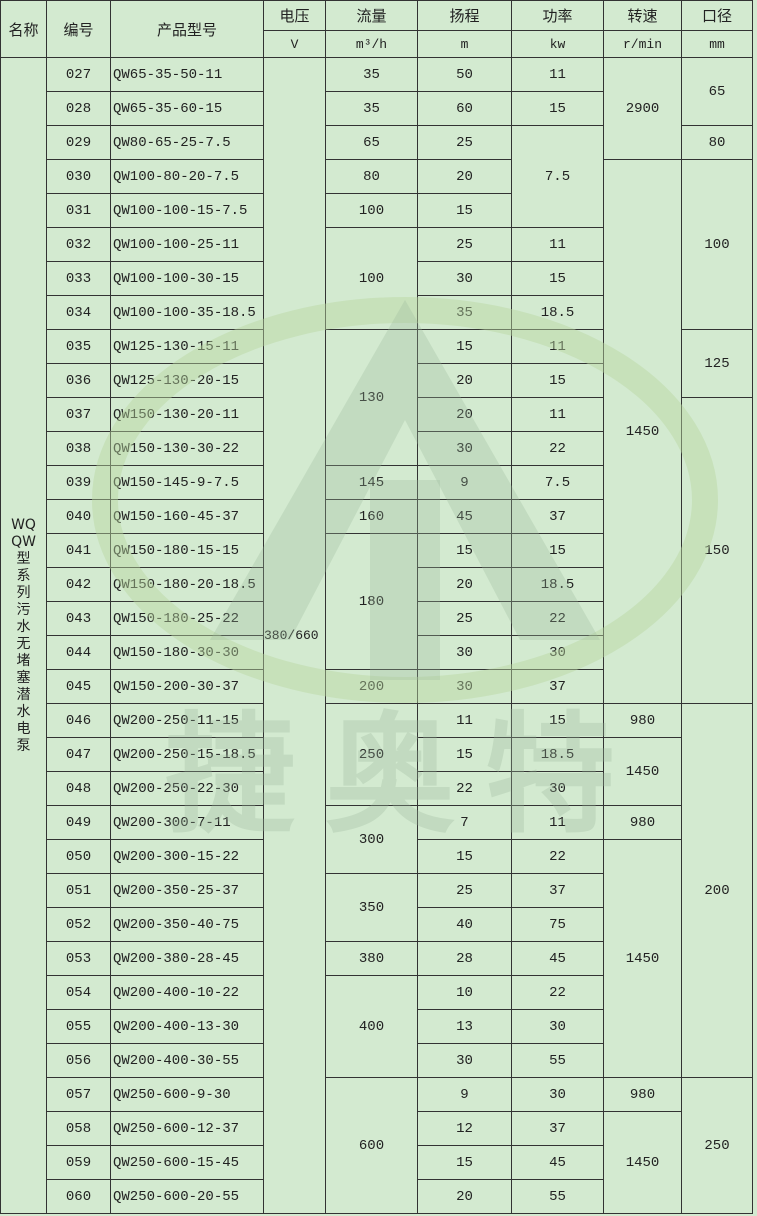  Describe the element at coordinates (78, 278) in the screenshot. I see `no-cell: 033` at that location.